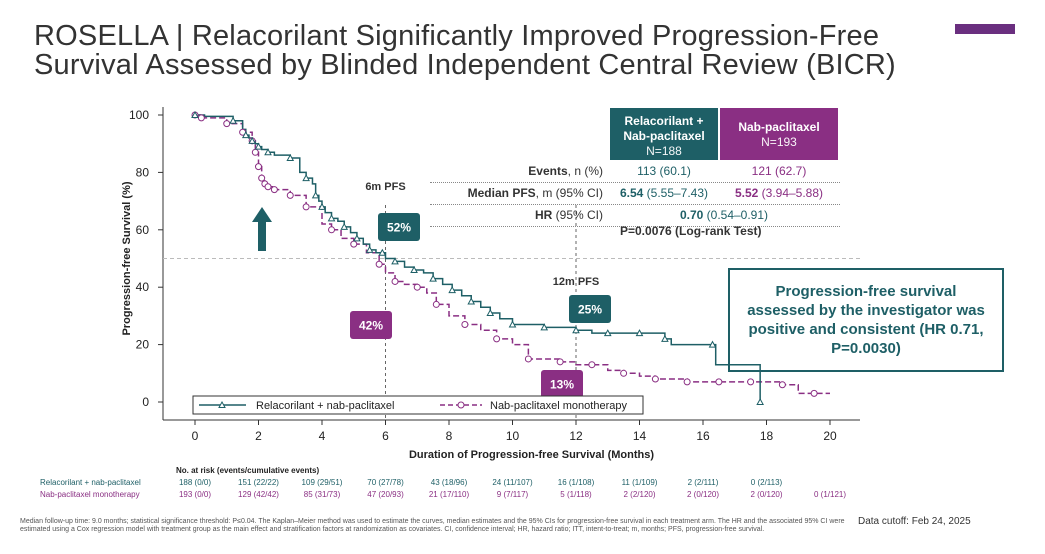 The height and width of the screenshot is (554, 1045). Describe the element at coordinates (562, 385) in the screenshot. I see `badge-12m-nab: 13%` at that location.